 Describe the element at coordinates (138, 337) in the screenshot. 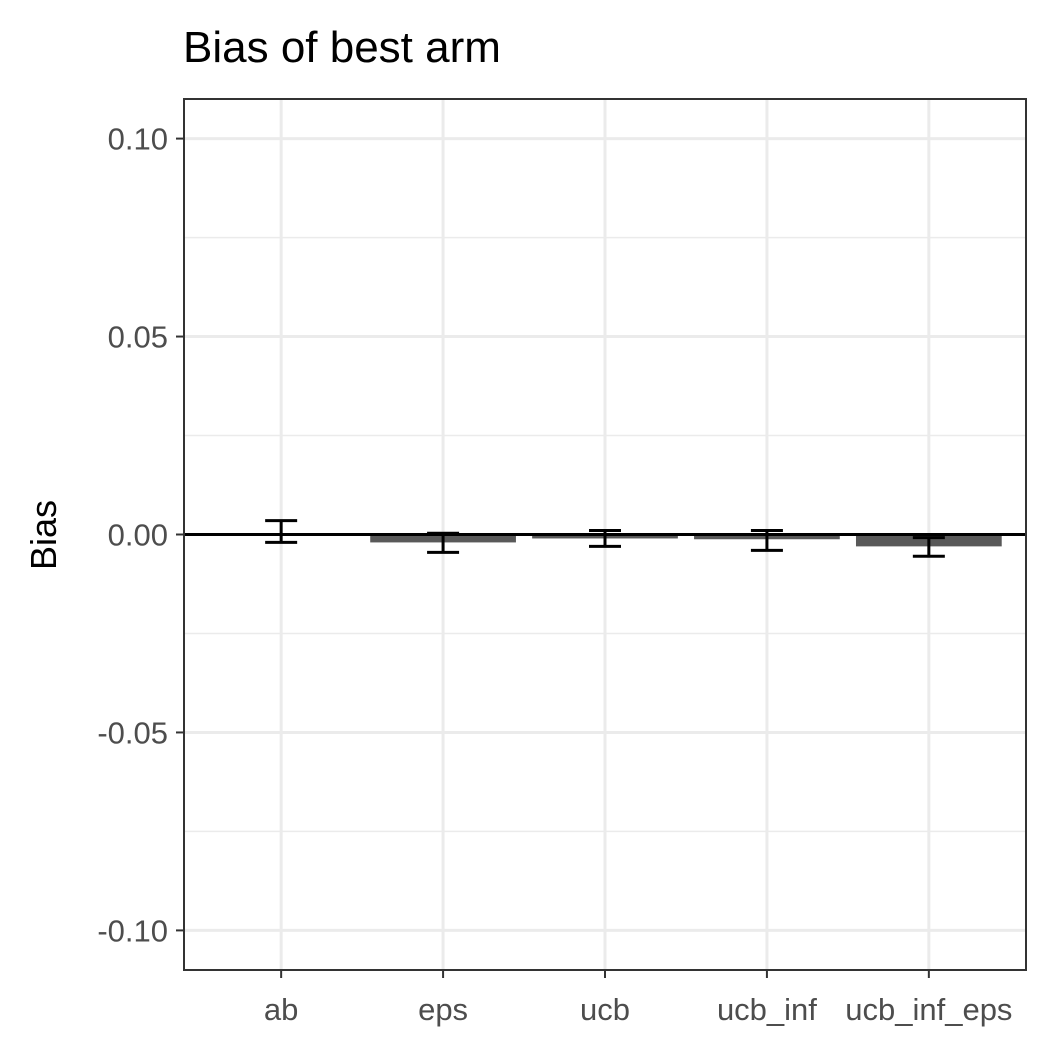

I see `y-tick-label: 0.05` at that location.